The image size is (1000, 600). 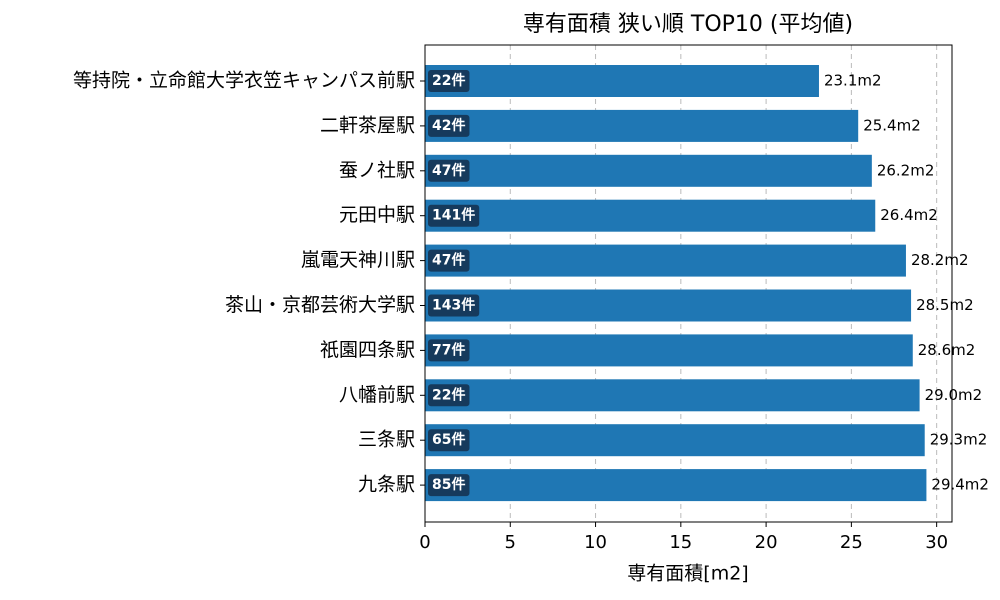 I want to click on y-tick-label: 祇園四条駅, so click(x=367, y=350).